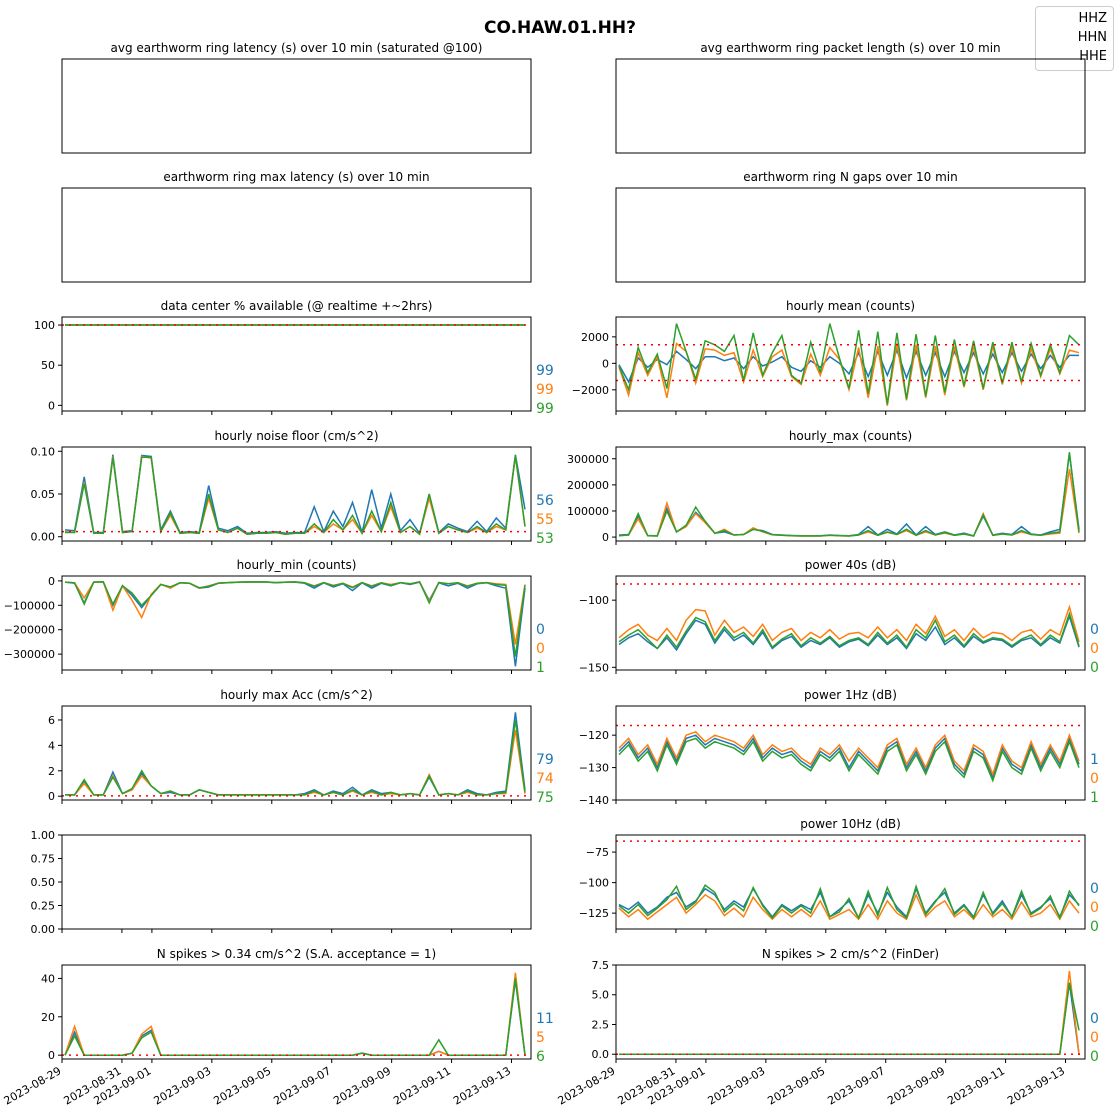 The image size is (1120, 1120). I want to click on x-tick-label: 2023-09-09, so click(362, 1085).